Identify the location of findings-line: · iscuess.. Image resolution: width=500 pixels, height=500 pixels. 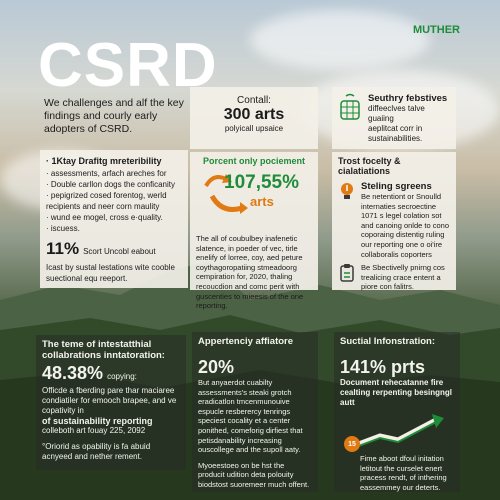
(63, 228).